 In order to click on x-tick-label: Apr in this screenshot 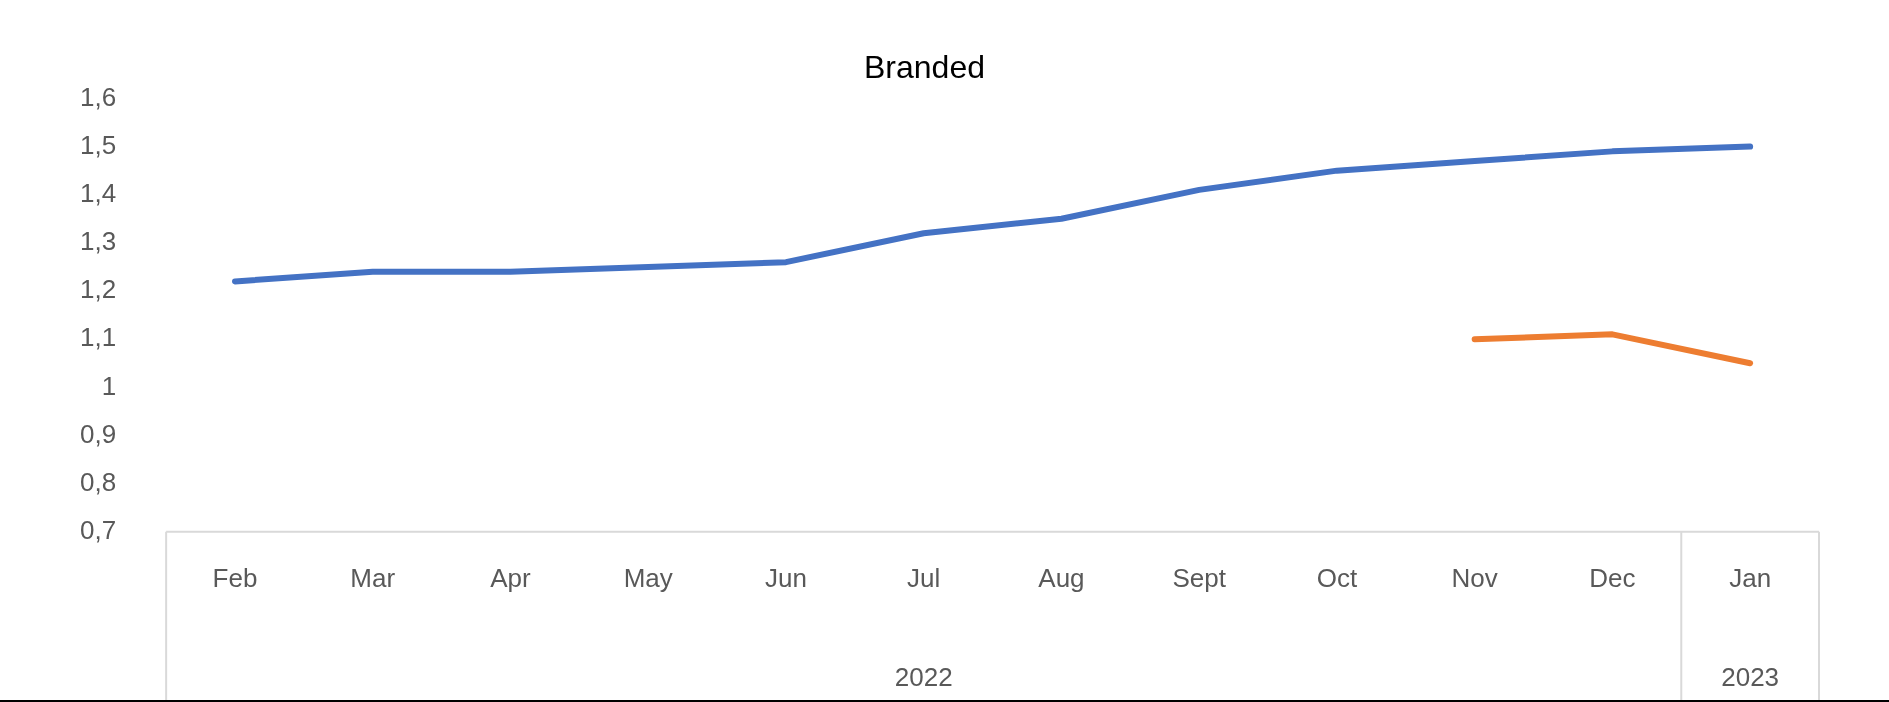, I will do `click(511, 577)`.